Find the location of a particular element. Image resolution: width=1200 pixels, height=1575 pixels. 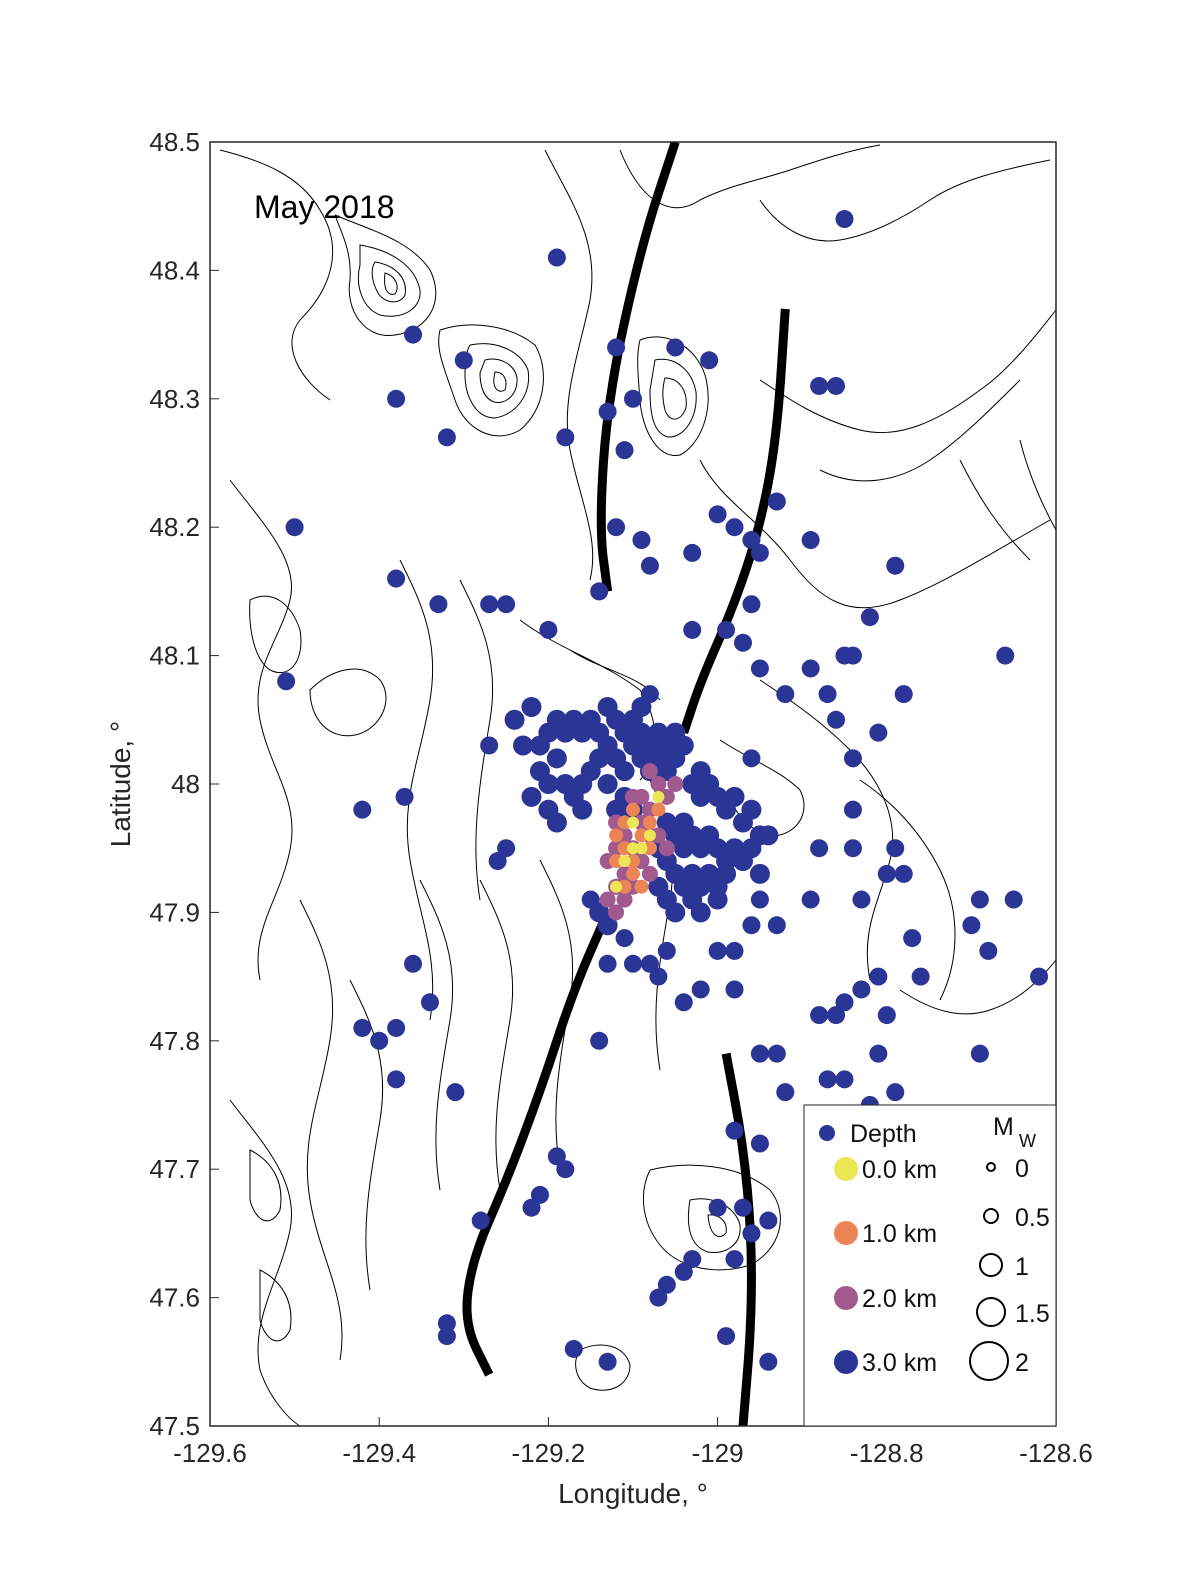

legend-magnitude-entry-2: 1 is located at coordinates (1004, 1267).